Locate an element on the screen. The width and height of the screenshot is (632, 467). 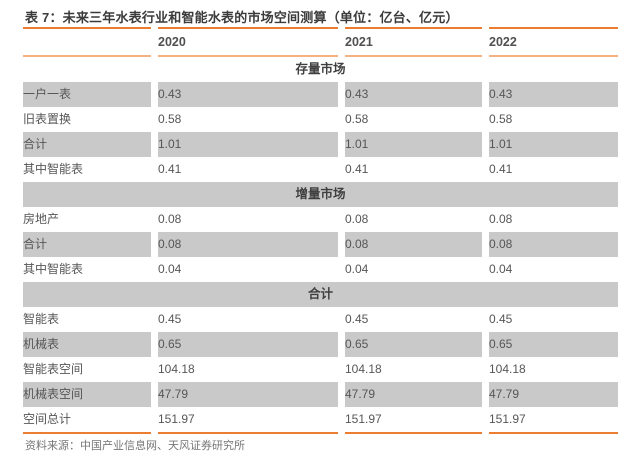
value-cell-2020: 151.97 is located at coordinates (248, 420).